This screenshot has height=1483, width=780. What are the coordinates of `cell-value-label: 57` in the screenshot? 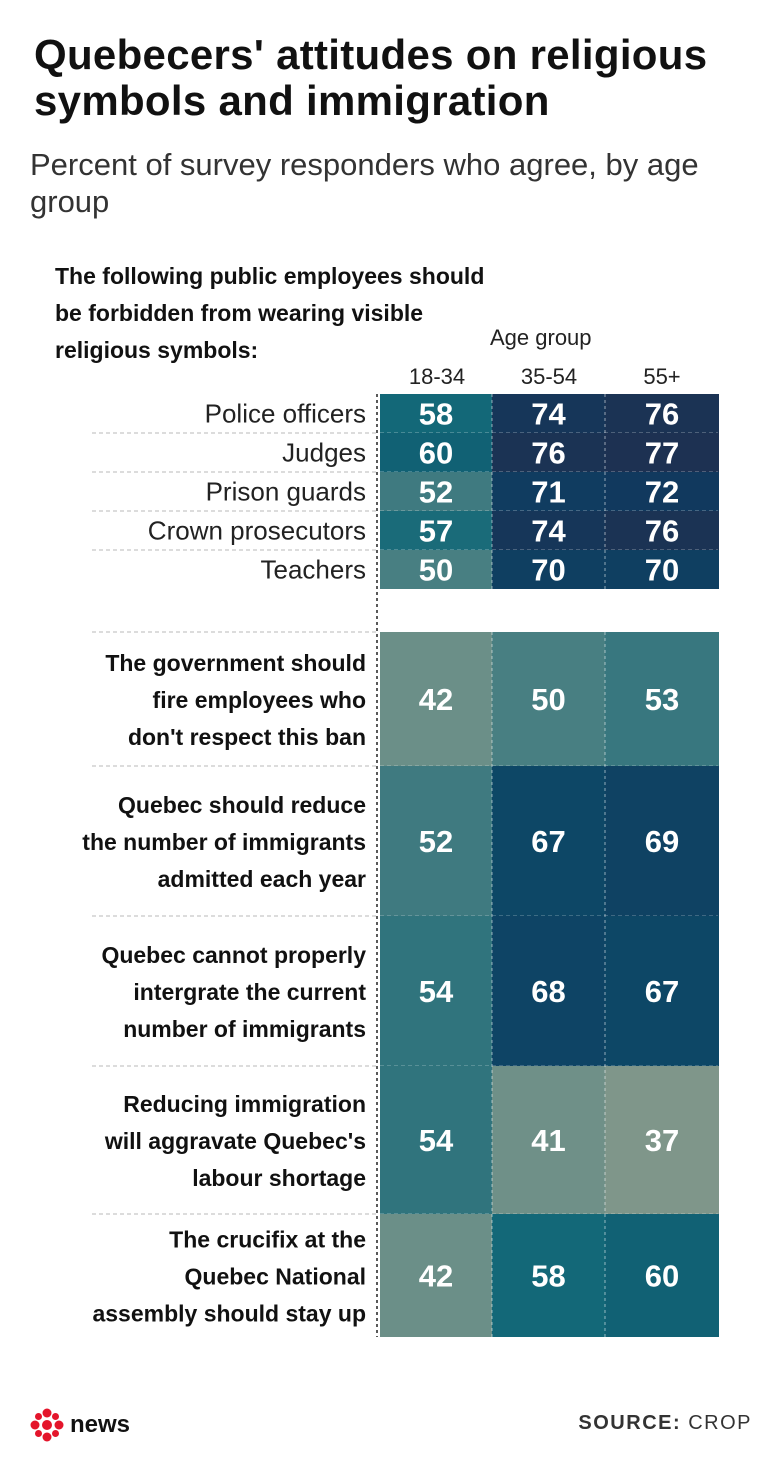 It's located at (436, 531).